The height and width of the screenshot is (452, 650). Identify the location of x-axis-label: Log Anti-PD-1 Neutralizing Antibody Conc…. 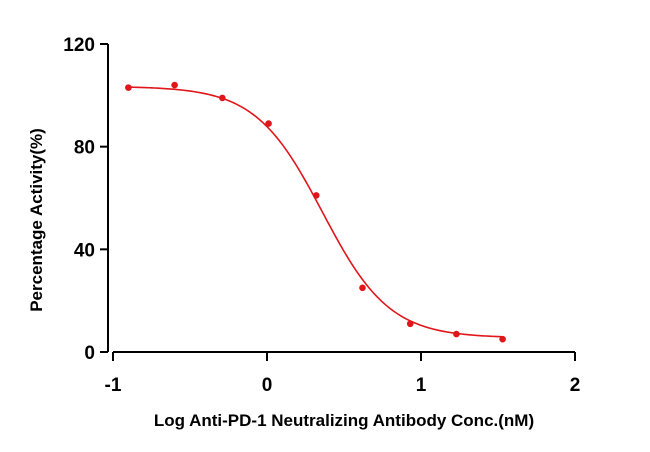
(344, 420).